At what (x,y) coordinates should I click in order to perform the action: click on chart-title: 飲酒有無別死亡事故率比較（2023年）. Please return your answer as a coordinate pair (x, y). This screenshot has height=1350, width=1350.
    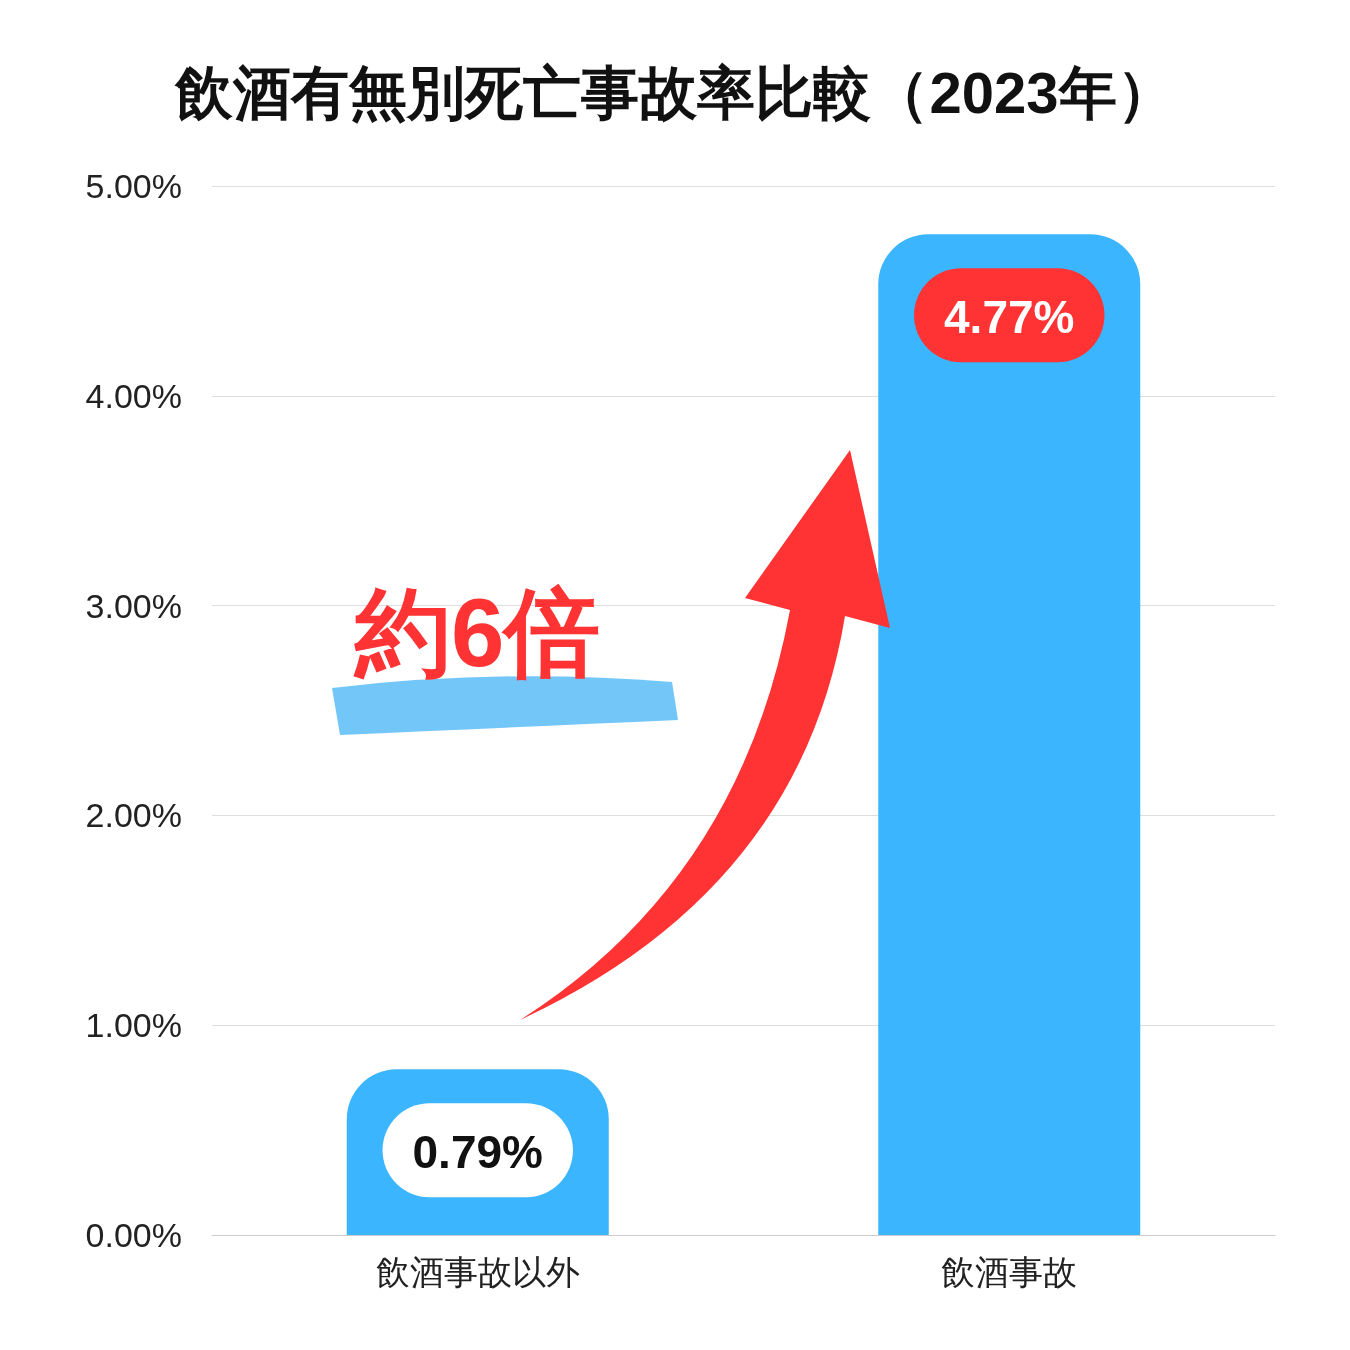
    Looking at the image, I should click on (674, 93).